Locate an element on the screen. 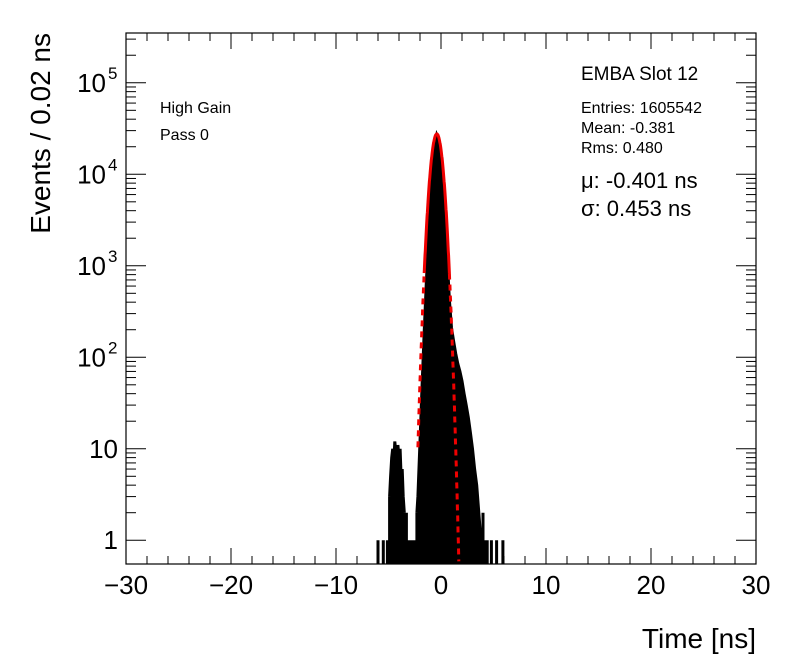 This screenshot has width=796, height=672. x-tick-label: −20 is located at coordinates (231, 585).